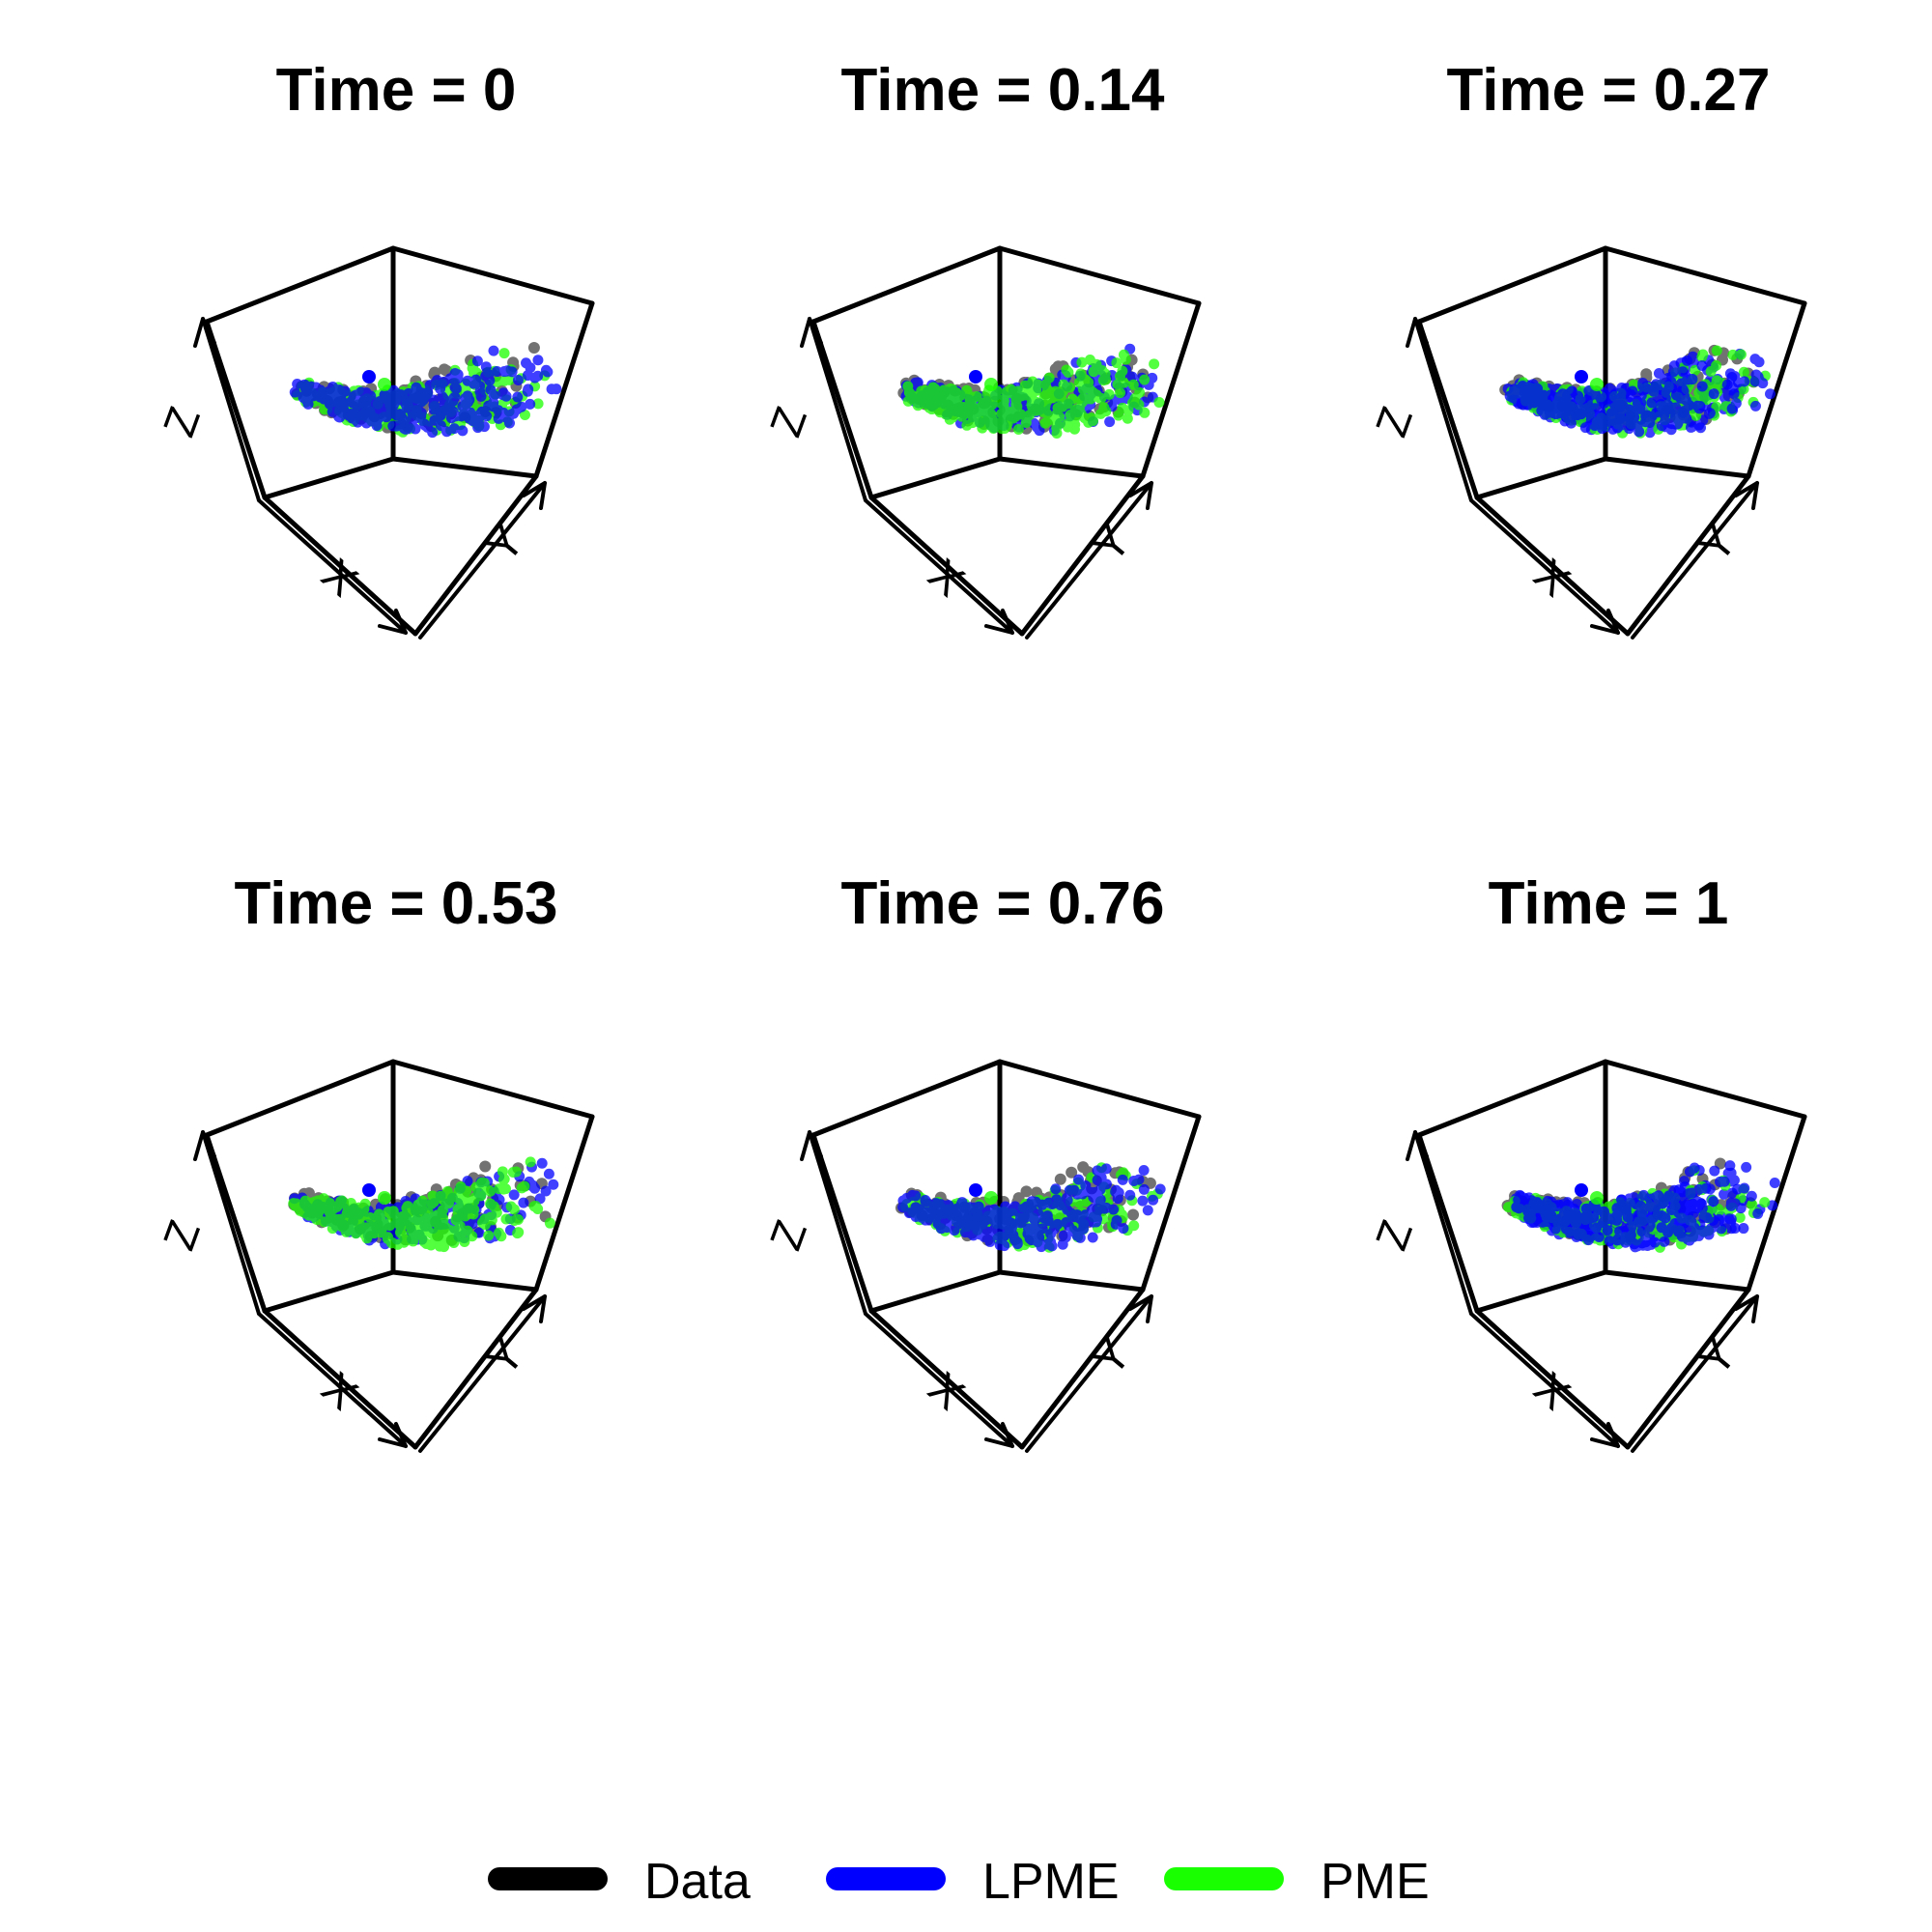  What do you see at coordinates (421, 1204) in the screenshot?
I see `series-pme` at bounding box center [421, 1204].